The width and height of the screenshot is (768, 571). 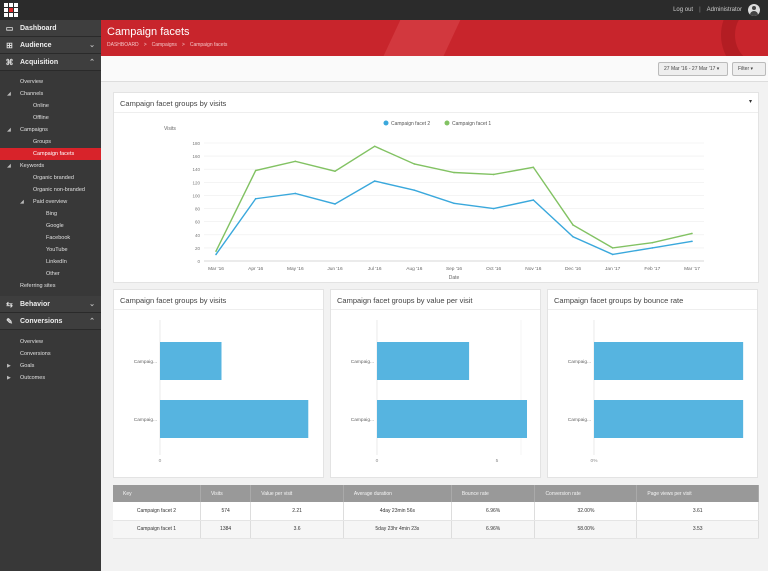 I want to click on section-label: Behavior, so click(x=35, y=304).